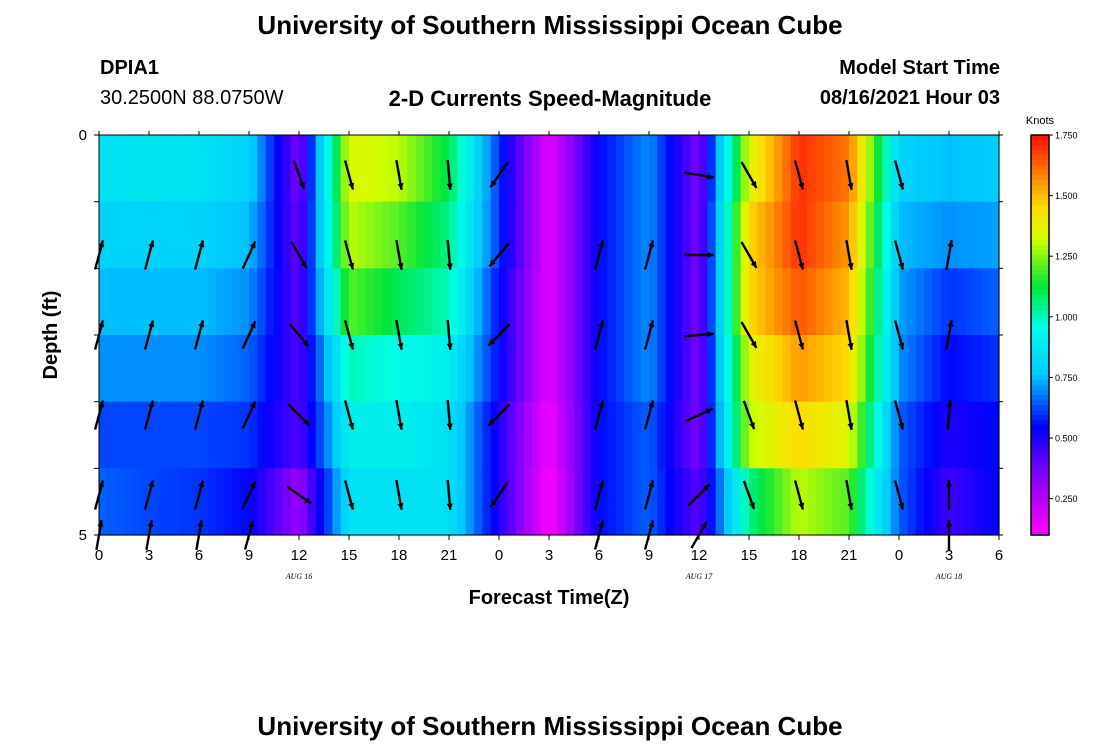  What do you see at coordinates (399, 555) in the screenshot?
I see `x-tick-label: 18` at bounding box center [399, 555].